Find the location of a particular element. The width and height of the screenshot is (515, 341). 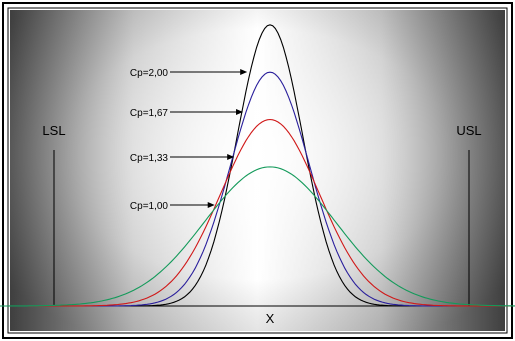

series-label-4: Cp=1,00 is located at coordinates (149, 206).